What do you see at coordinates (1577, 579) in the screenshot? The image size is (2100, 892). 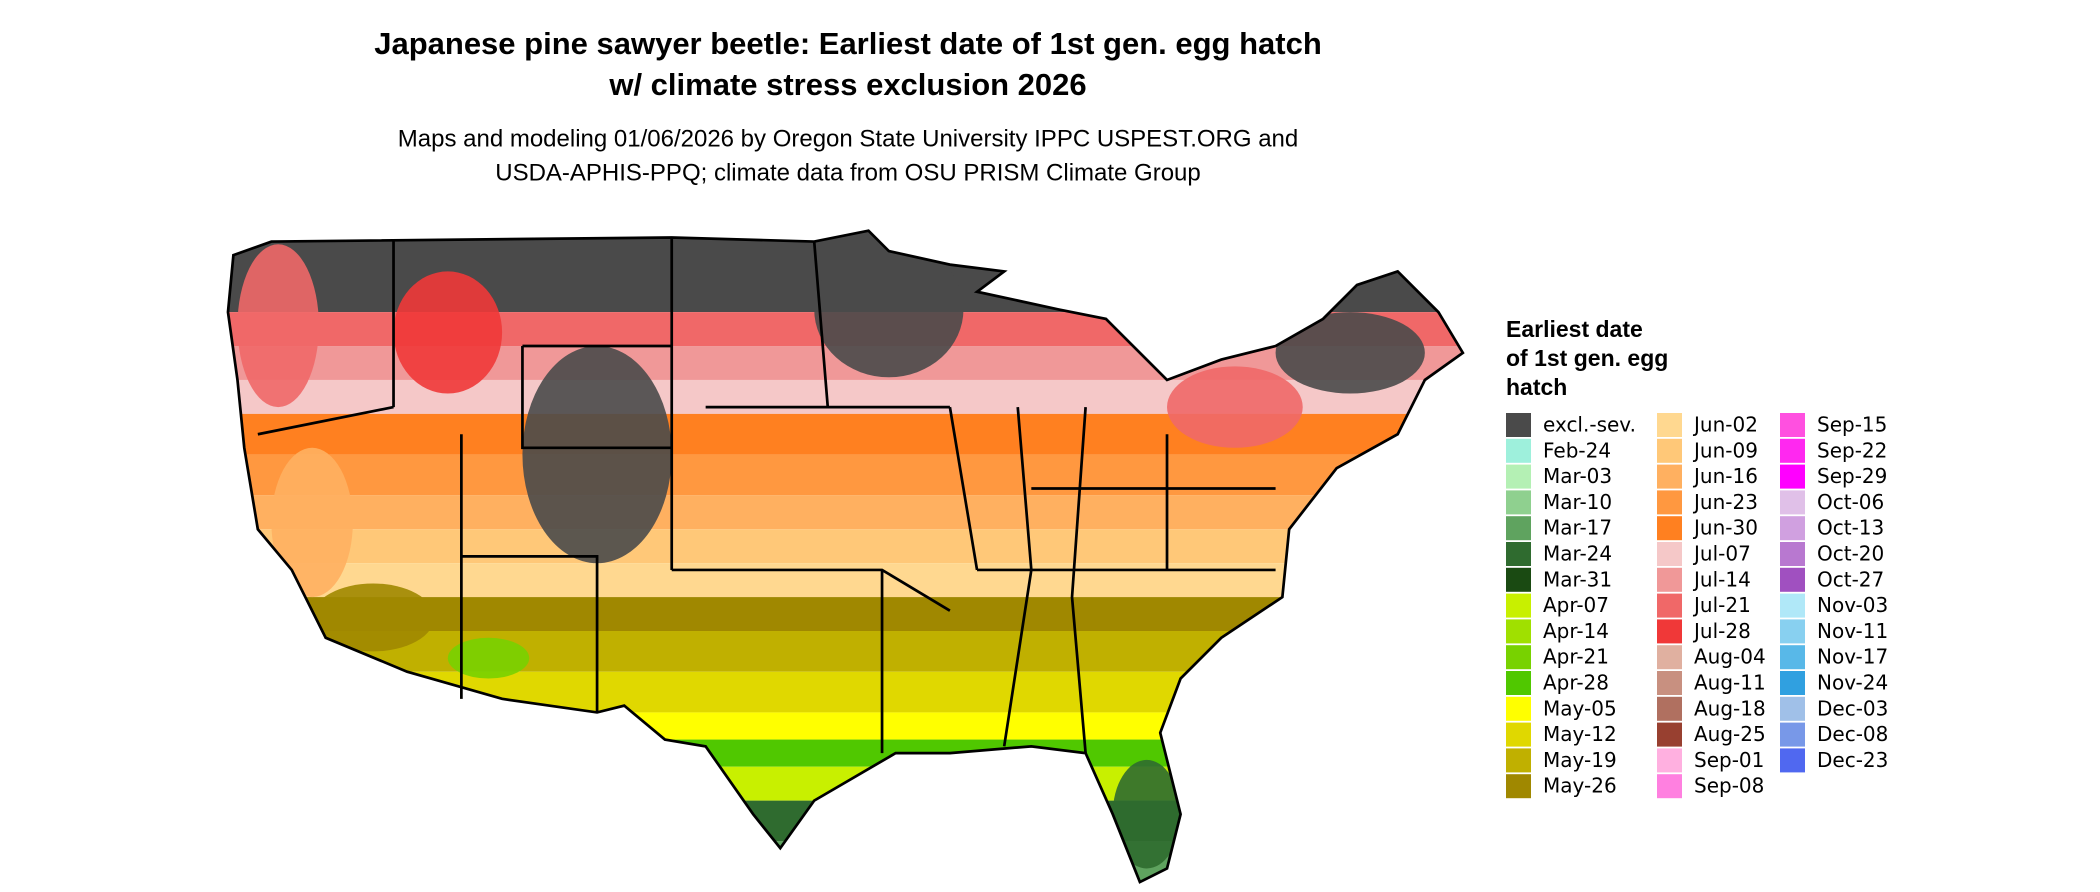 I see `legend-label: Mar-31` at bounding box center [1577, 579].